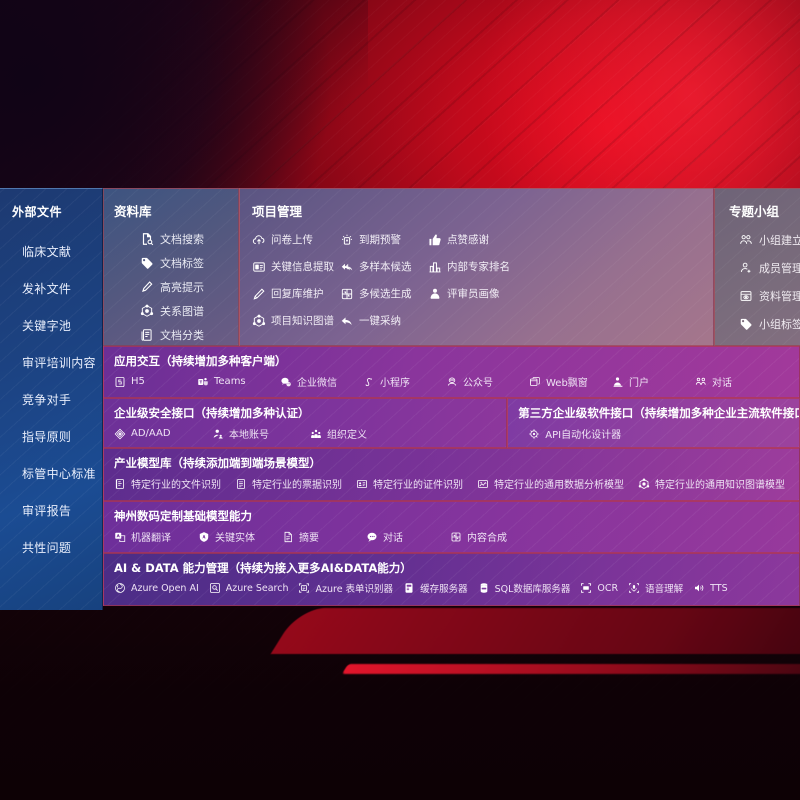 The image size is (800, 800). I want to click on security-item-local-account: 本地账号, so click(261, 433).